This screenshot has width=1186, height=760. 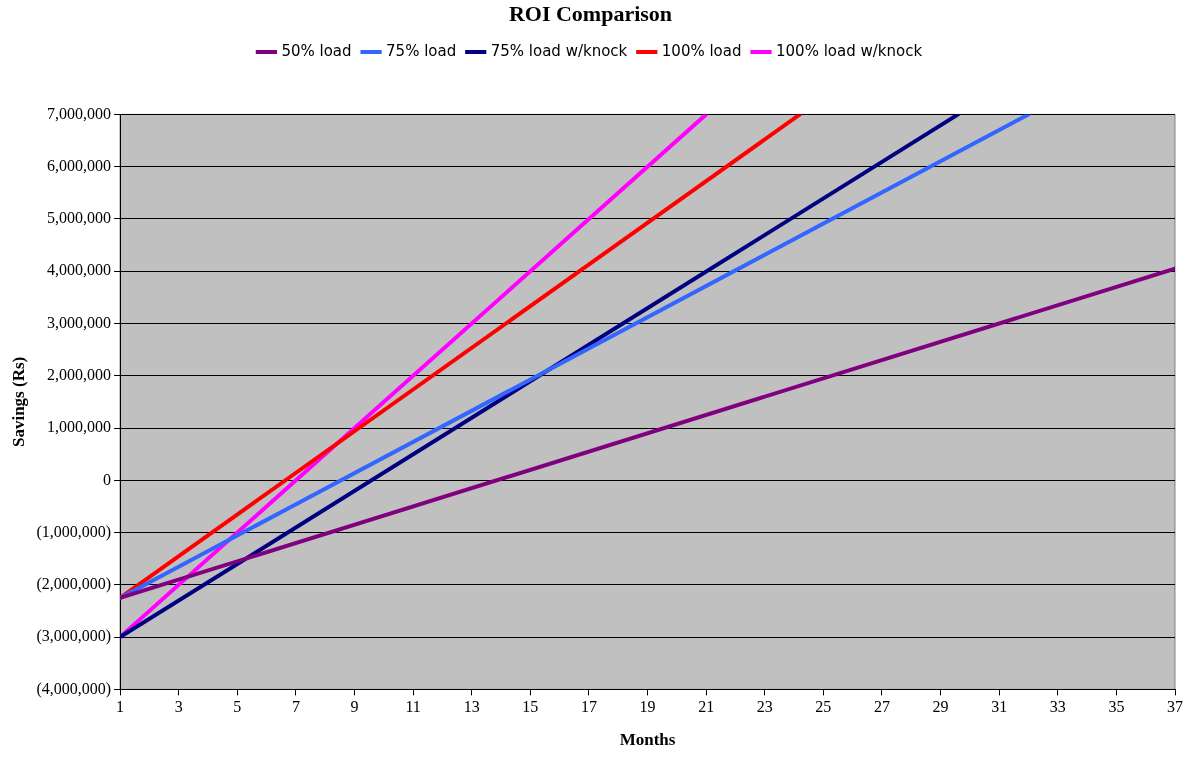 I want to click on y-tick-label: 0, so click(x=107, y=479).